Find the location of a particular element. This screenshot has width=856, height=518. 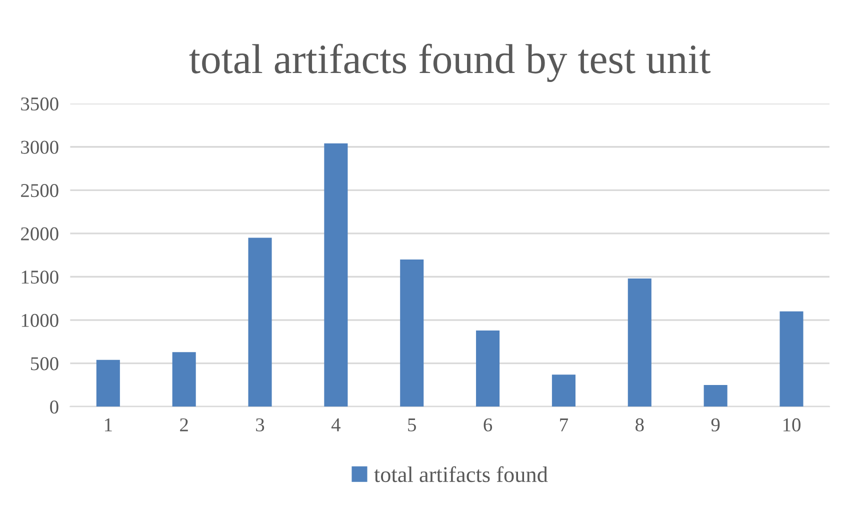

y-tick-label: 1500 is located at coordinates (40, 277).